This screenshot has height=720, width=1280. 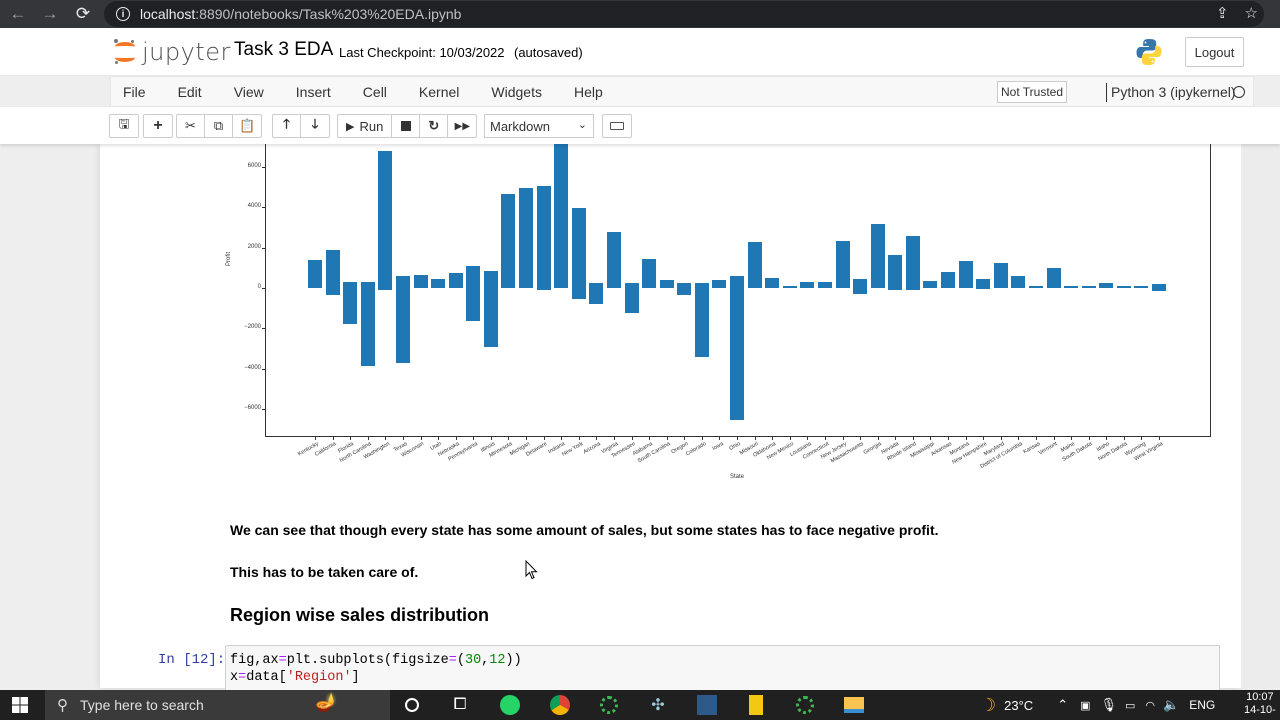 What do you see at coordinates (248, 91) in the screenshot?
I see `menu-view: View` at bounding box center [248, 91].